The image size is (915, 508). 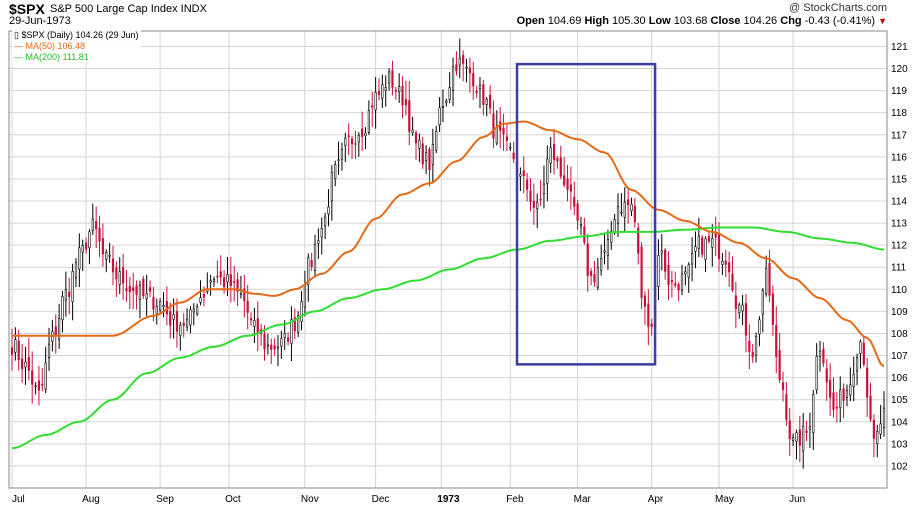 I want to click on y-tick-label: 119, so click(x=899, y=91).